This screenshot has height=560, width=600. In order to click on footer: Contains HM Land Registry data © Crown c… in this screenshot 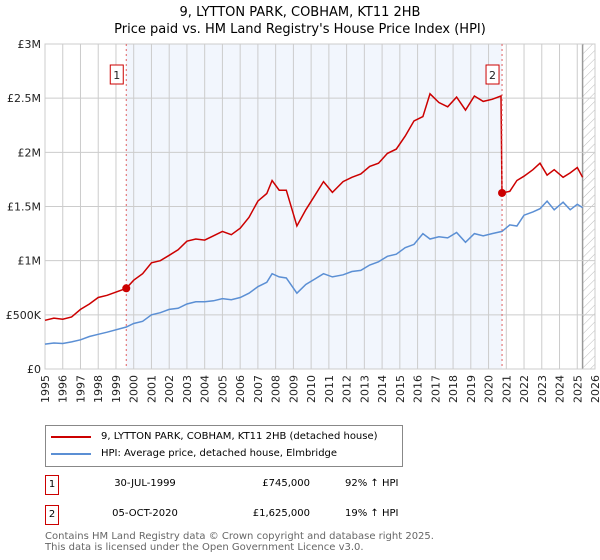, I will do `click(239, 542)`.